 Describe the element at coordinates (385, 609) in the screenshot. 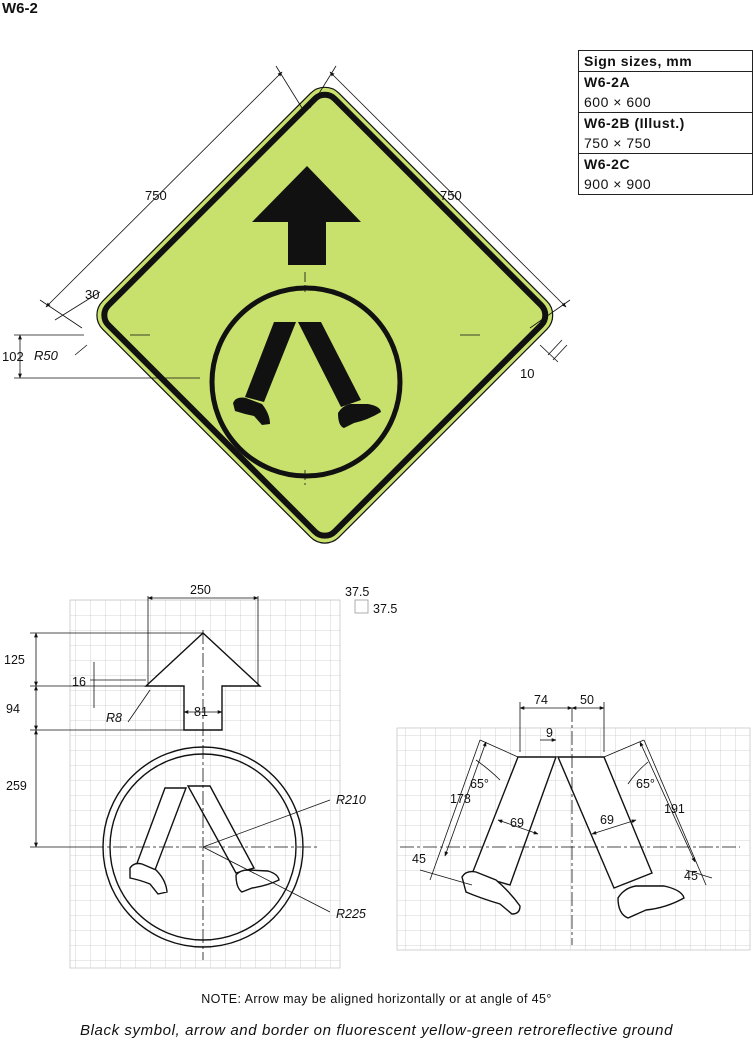

I see `grid-legend-h: 37.5` at that location.